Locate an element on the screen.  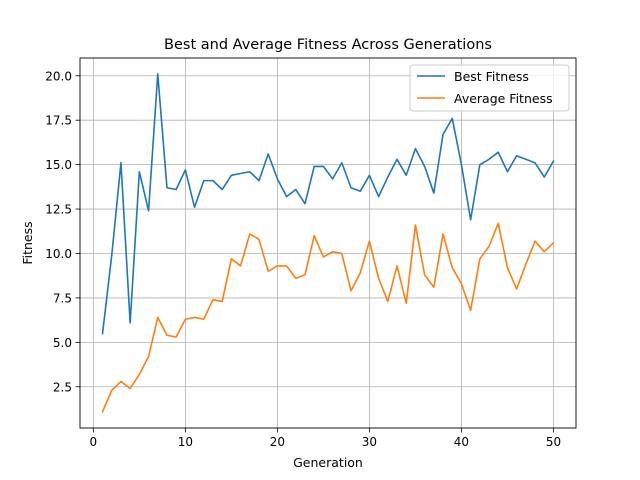
y-tick-label: 20.0 is located at coordinates (58, 76).